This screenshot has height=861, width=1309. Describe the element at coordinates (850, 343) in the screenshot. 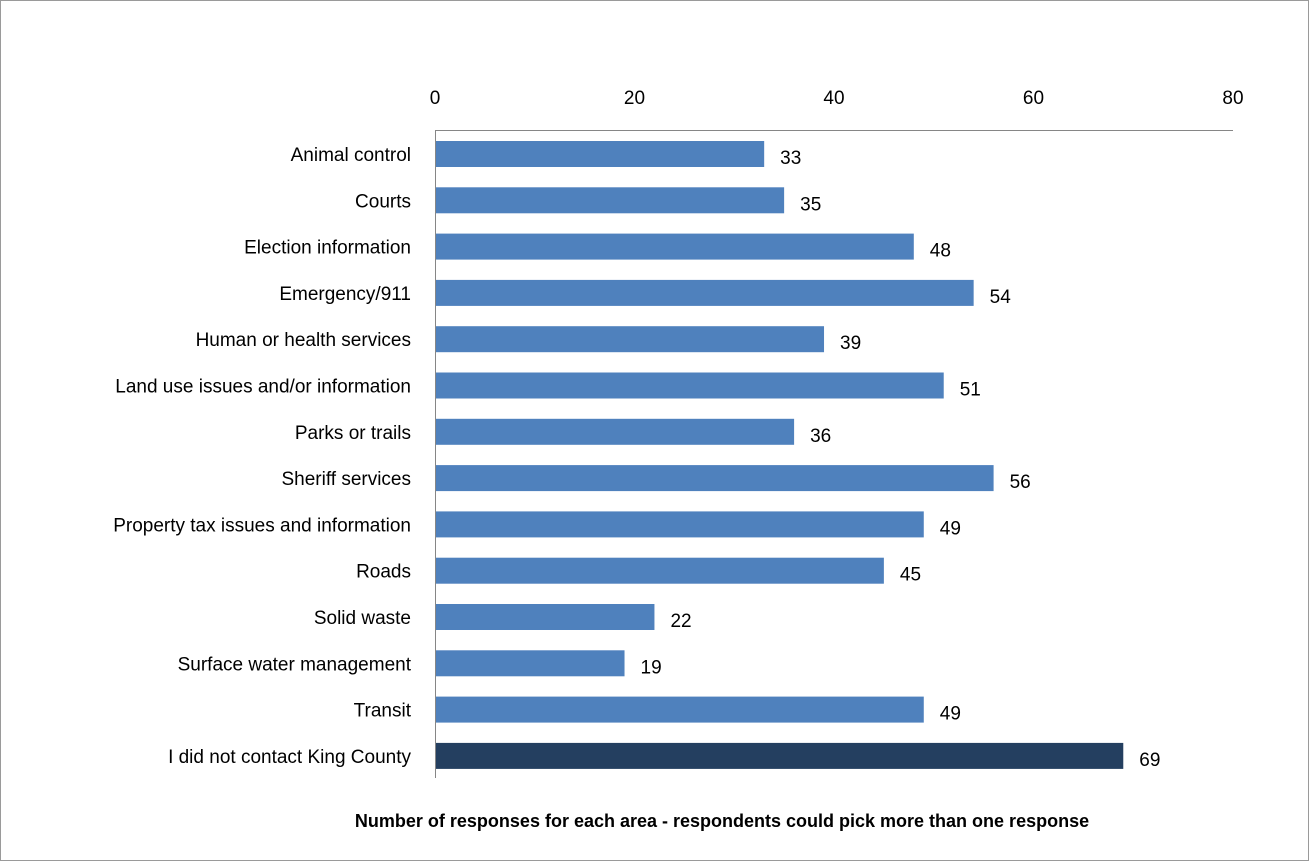

I see `data-label: 39` at that location.